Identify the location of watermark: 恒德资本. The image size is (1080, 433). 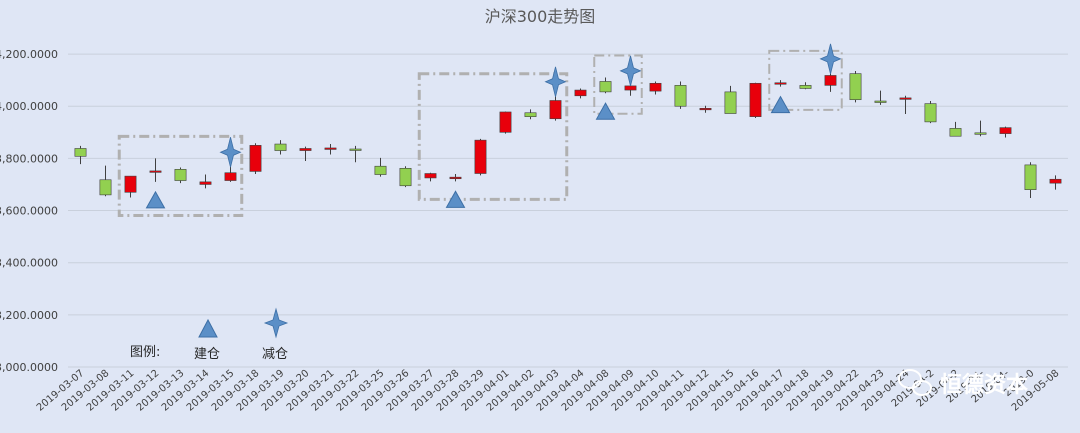
(963, 383).